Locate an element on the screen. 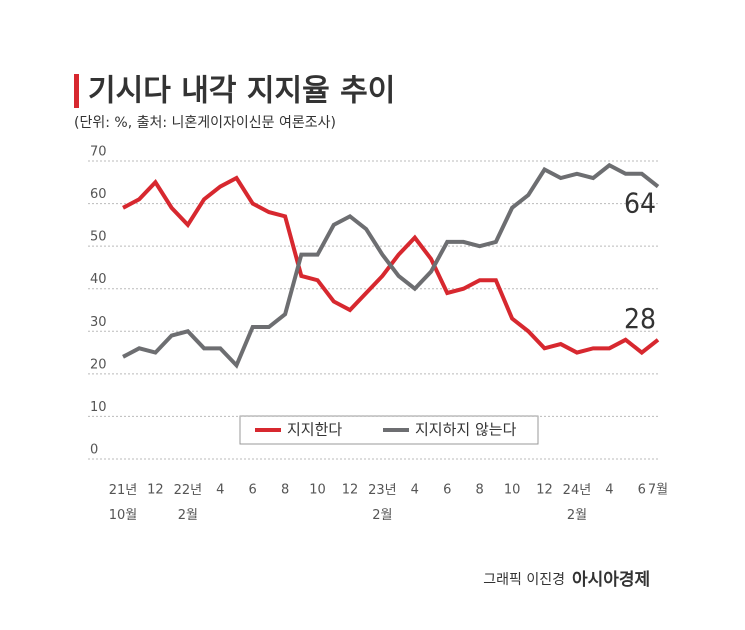 This screenshot has height=630, width=745. title-marker is located at coordinates (76, 91).